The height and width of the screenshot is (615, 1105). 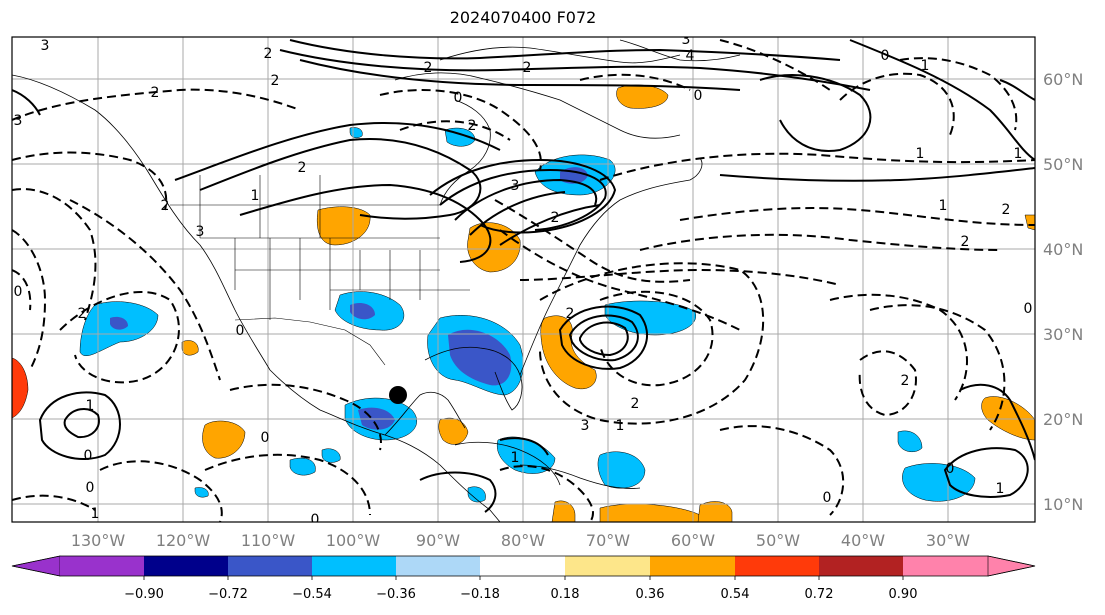 I want to click on lat-label: 30°N, so click(x=1063, y=334).